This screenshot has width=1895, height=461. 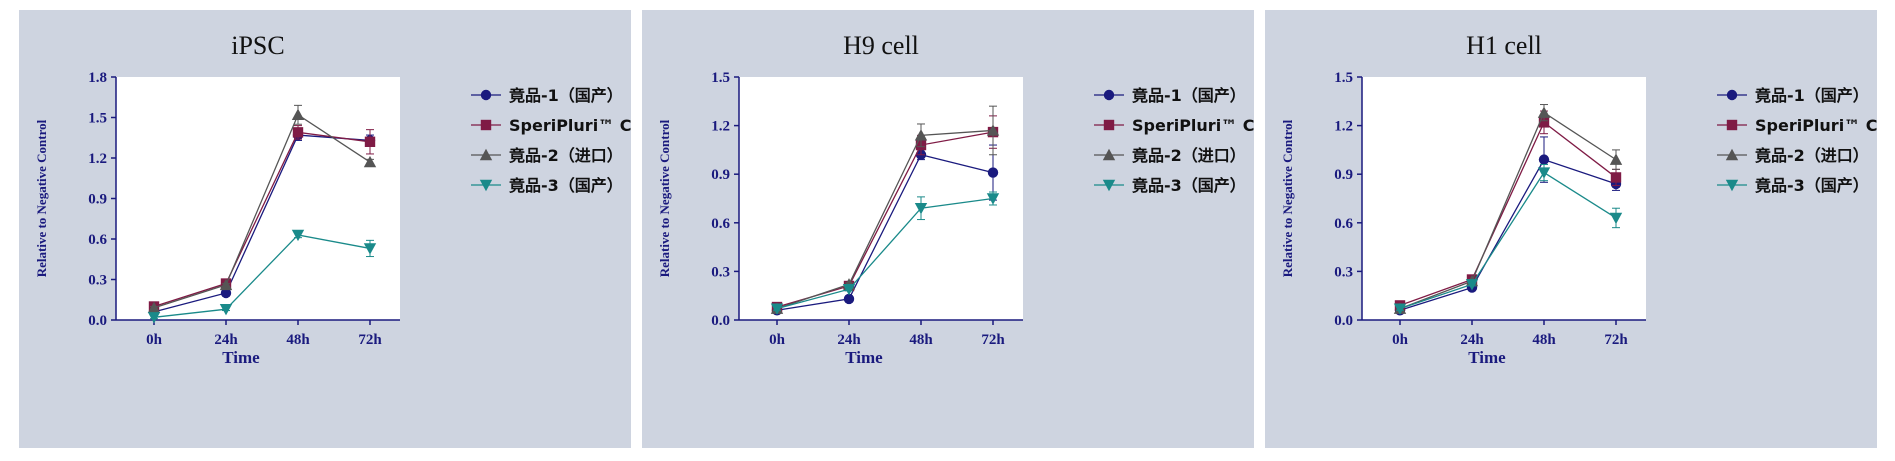 I want to click on chart-title: H1 cell, so click(x=1504, y=45).